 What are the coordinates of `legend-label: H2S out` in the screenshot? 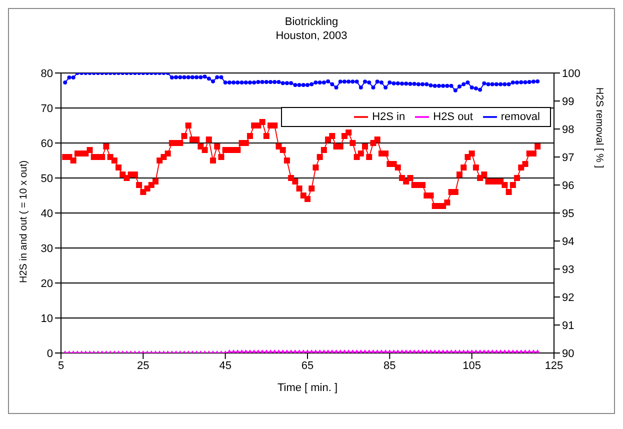 It's located at (453, 116).